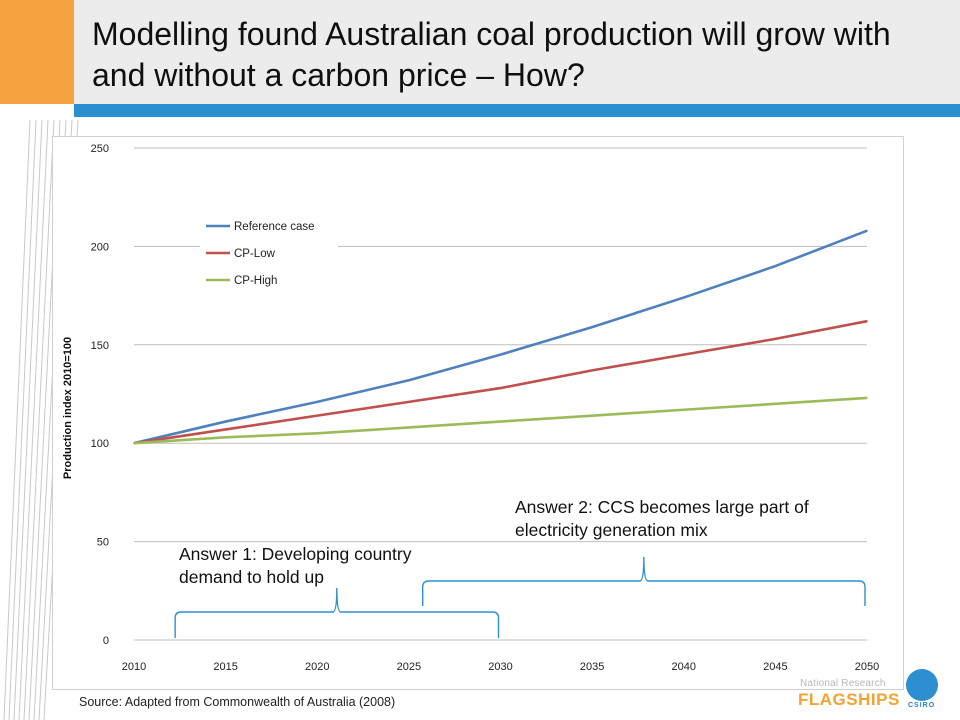 The width and height of the screenshot is (960, 720). Describe the element at coordinates (100, 444) in the screenshot. I see `y-tick-label: 100` at that location.